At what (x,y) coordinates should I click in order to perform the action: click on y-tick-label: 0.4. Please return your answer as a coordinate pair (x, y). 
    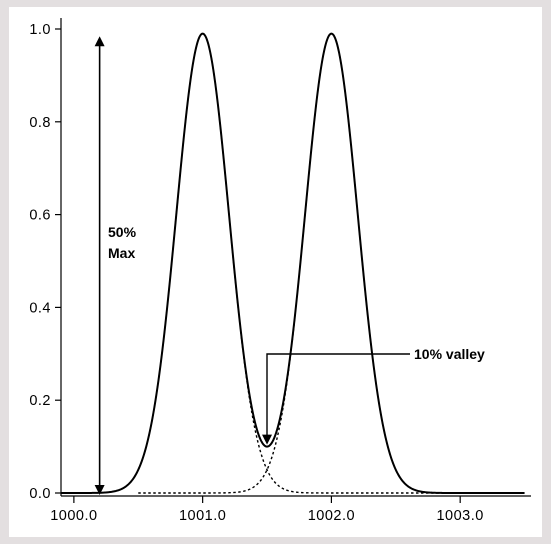
    Looking at the image, I should click on (40, 308).